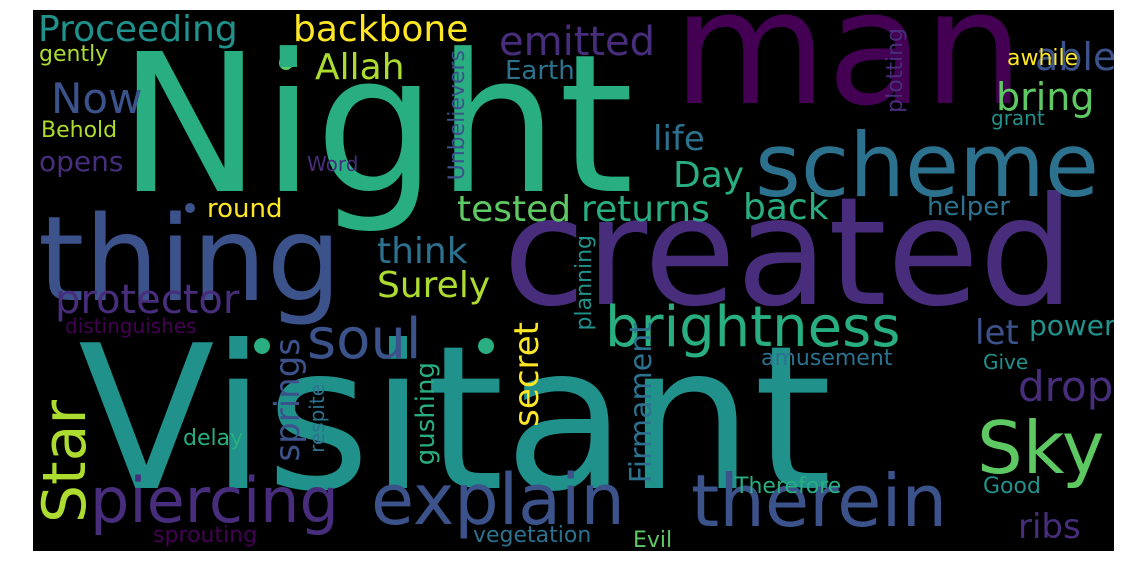 The height and width of the screenshot is (578, 1131). I want to click on word-delay: delay, so click(213, 438).